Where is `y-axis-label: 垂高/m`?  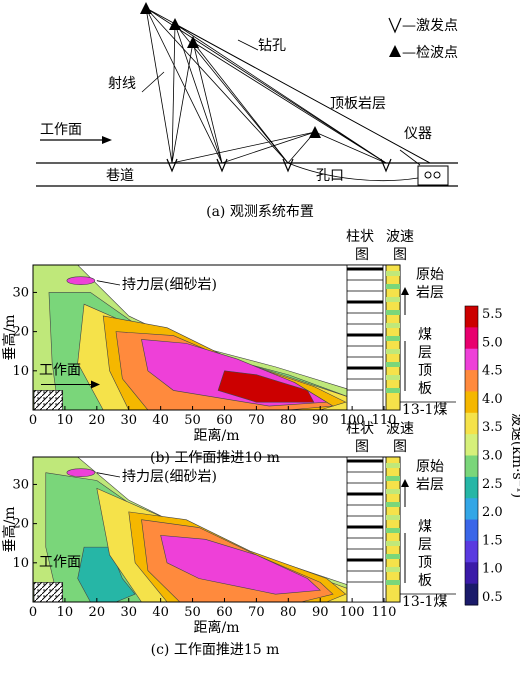 y-axis-label: 垂高/m is located at coordinates (9, 338).